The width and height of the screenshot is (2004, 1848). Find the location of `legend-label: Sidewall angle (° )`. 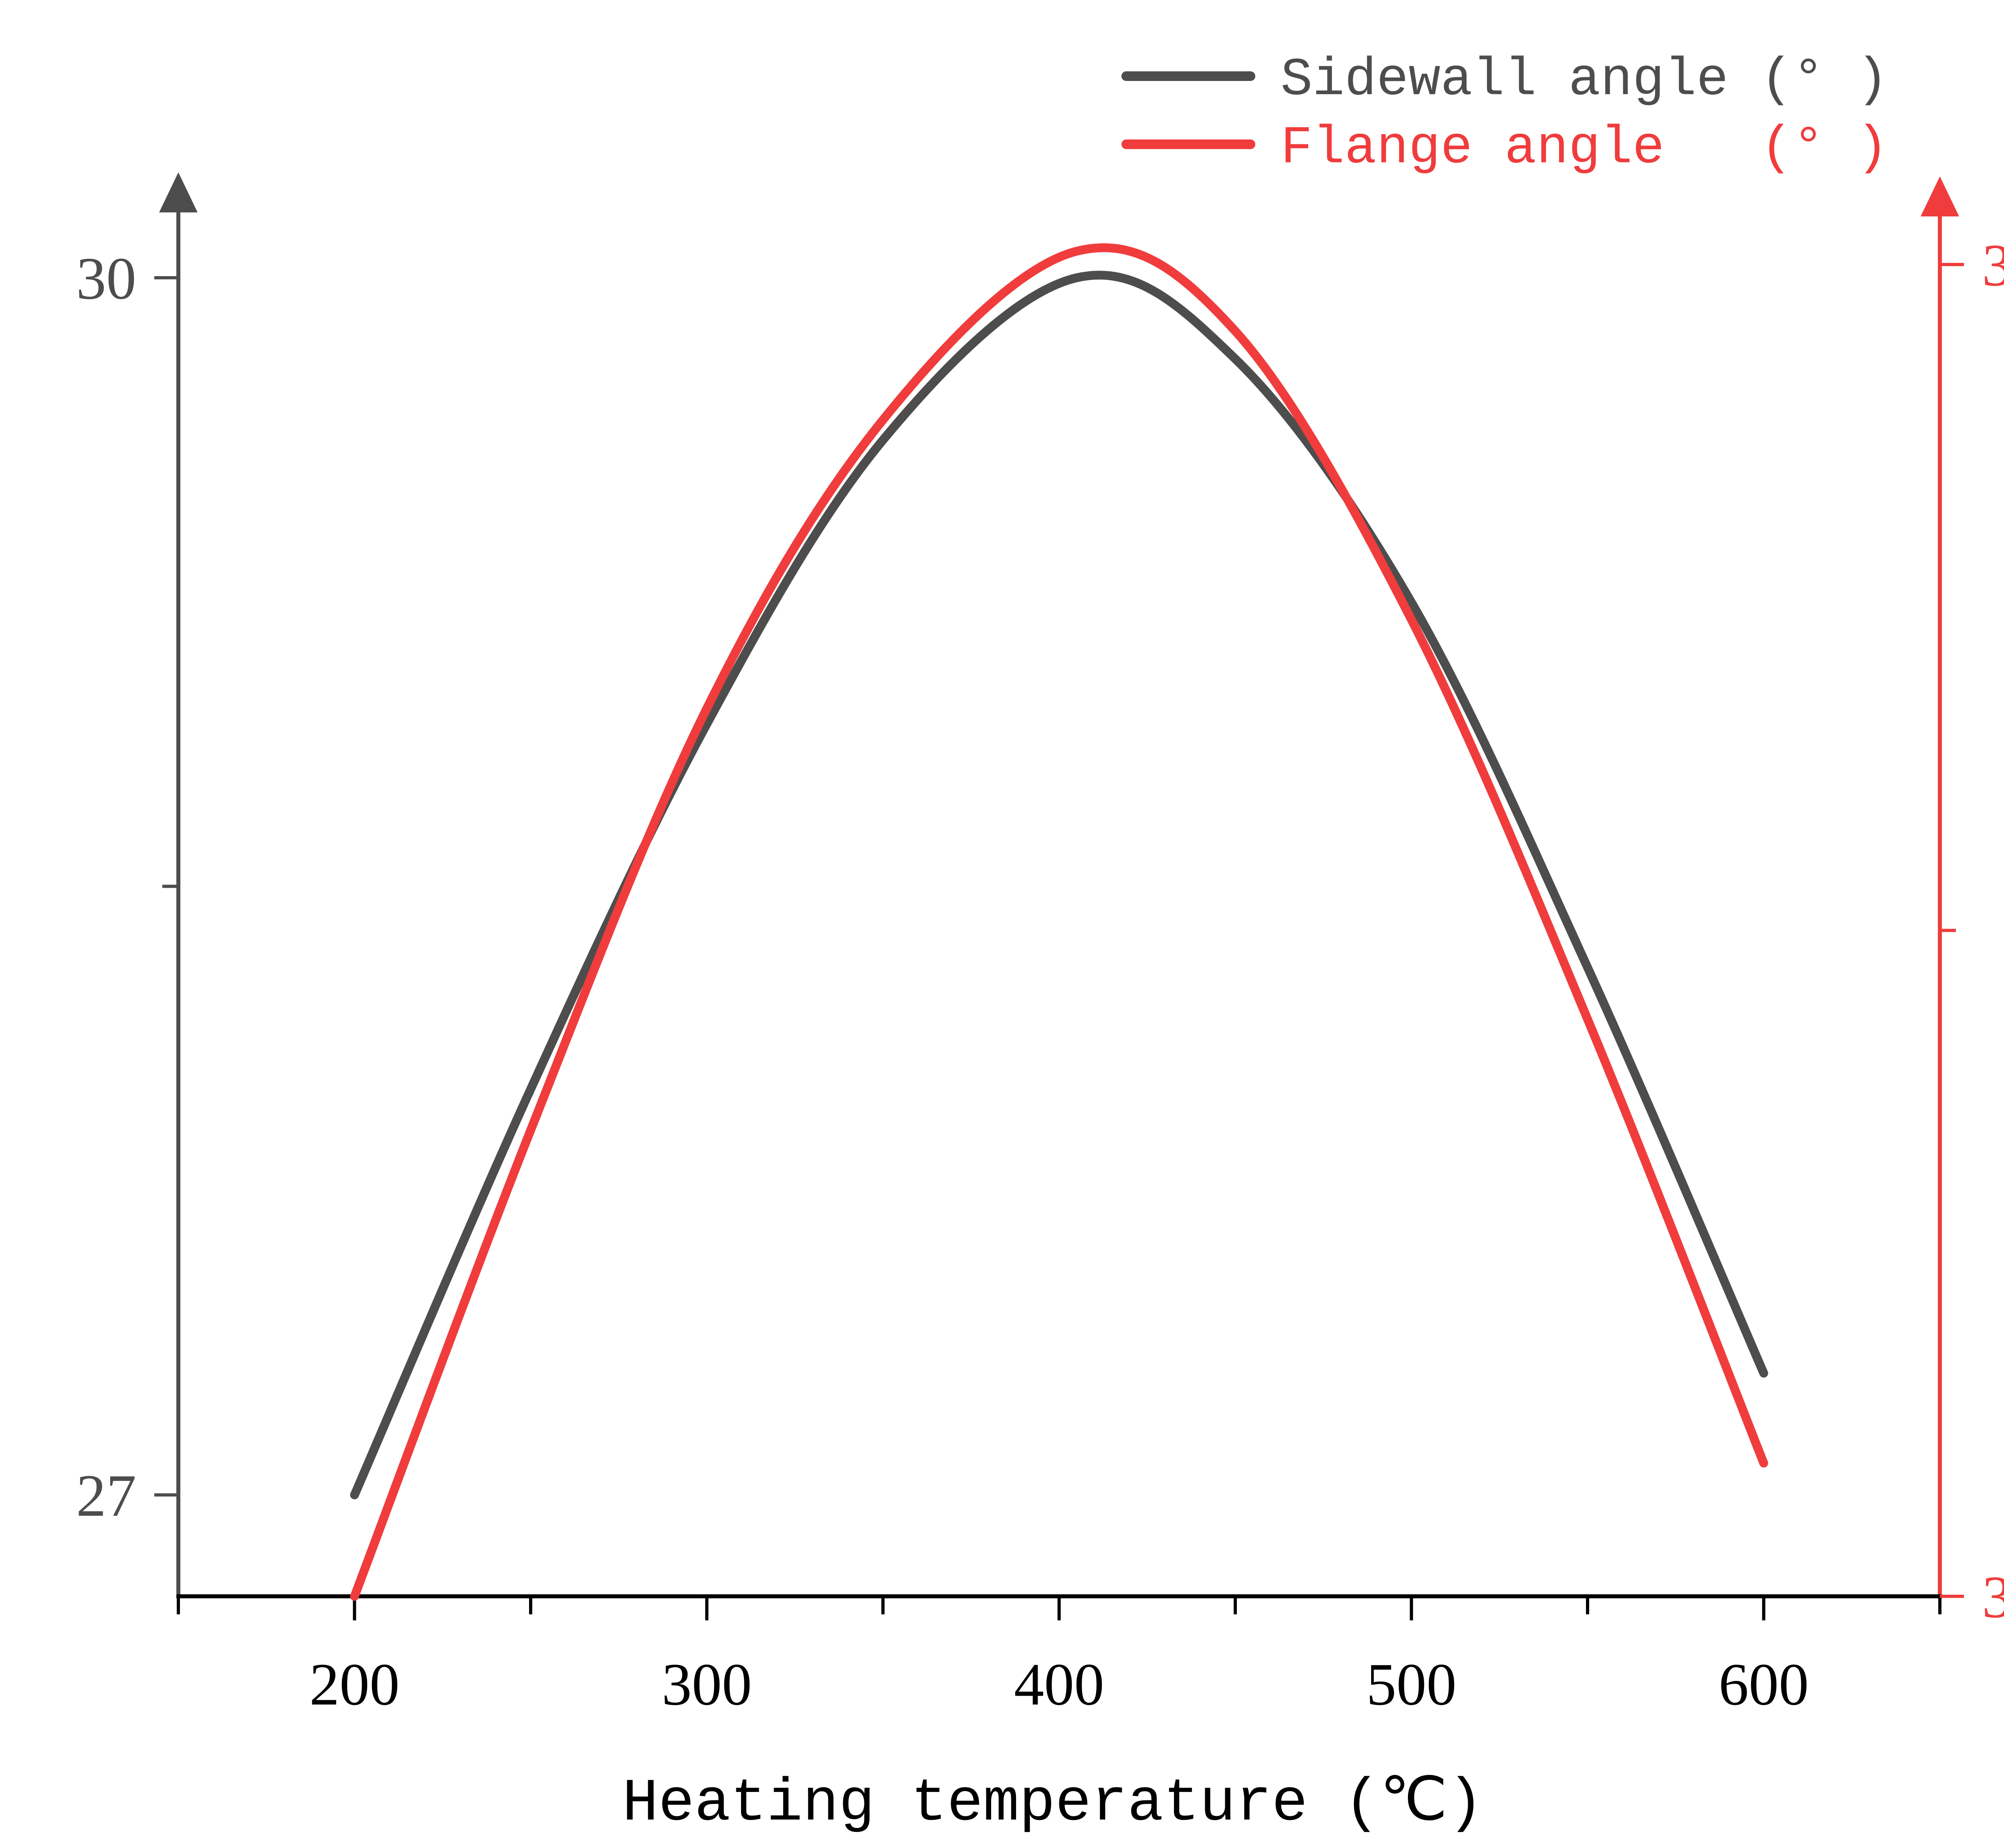

legend-label: Sidewall angle (° ) is located at coordinates (1584, 80).